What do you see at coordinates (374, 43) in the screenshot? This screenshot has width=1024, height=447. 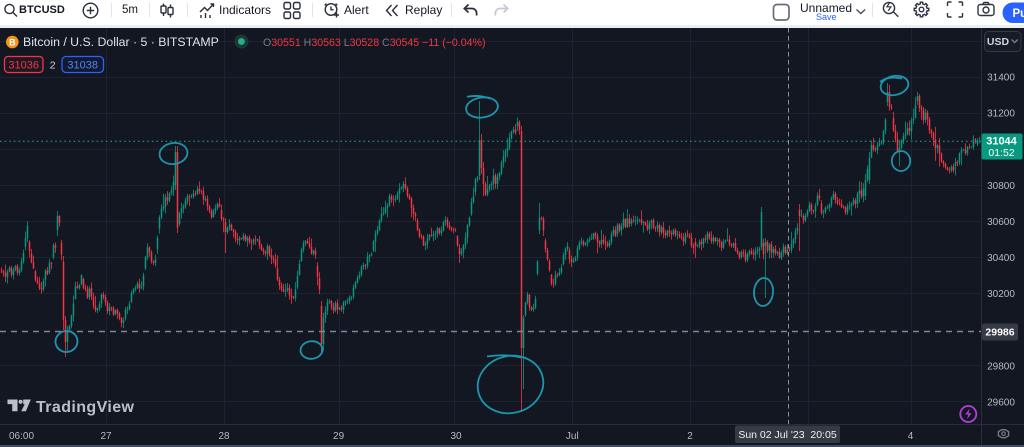 I see `svg-text:O30551 H30563 L30528 C30545 −1: O30551 H30563 L30528 C30545 −11 (−0.04%)` at bounding box center [374, 43].